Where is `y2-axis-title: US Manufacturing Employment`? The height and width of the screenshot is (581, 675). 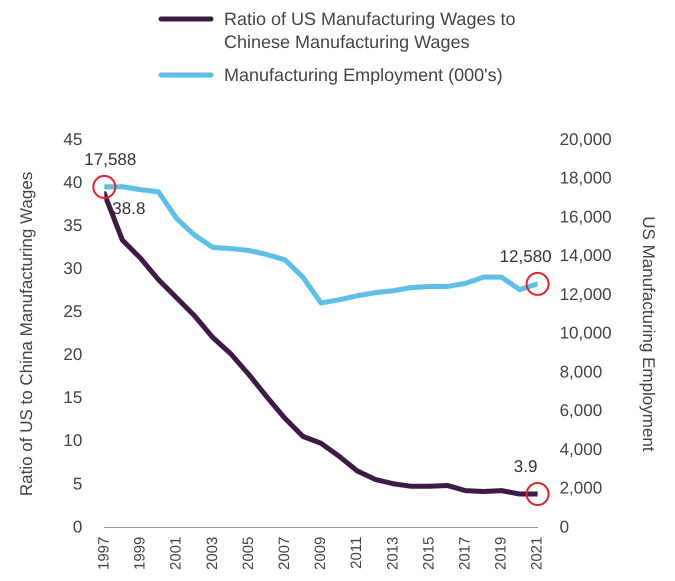
y2-axis-title: US Manufacturing Employment is located at coordinates (648, 334).